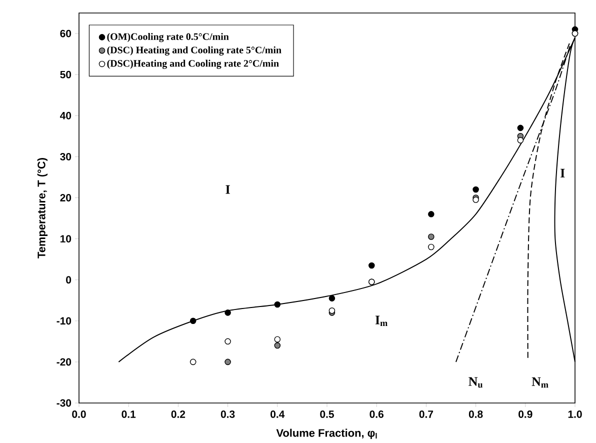 This screenshot has height=443, width=596. What do you see at coordinates (64, 321) in the screenshot?
I see `y-tick-label: -10` at bounding box center [64, 321].